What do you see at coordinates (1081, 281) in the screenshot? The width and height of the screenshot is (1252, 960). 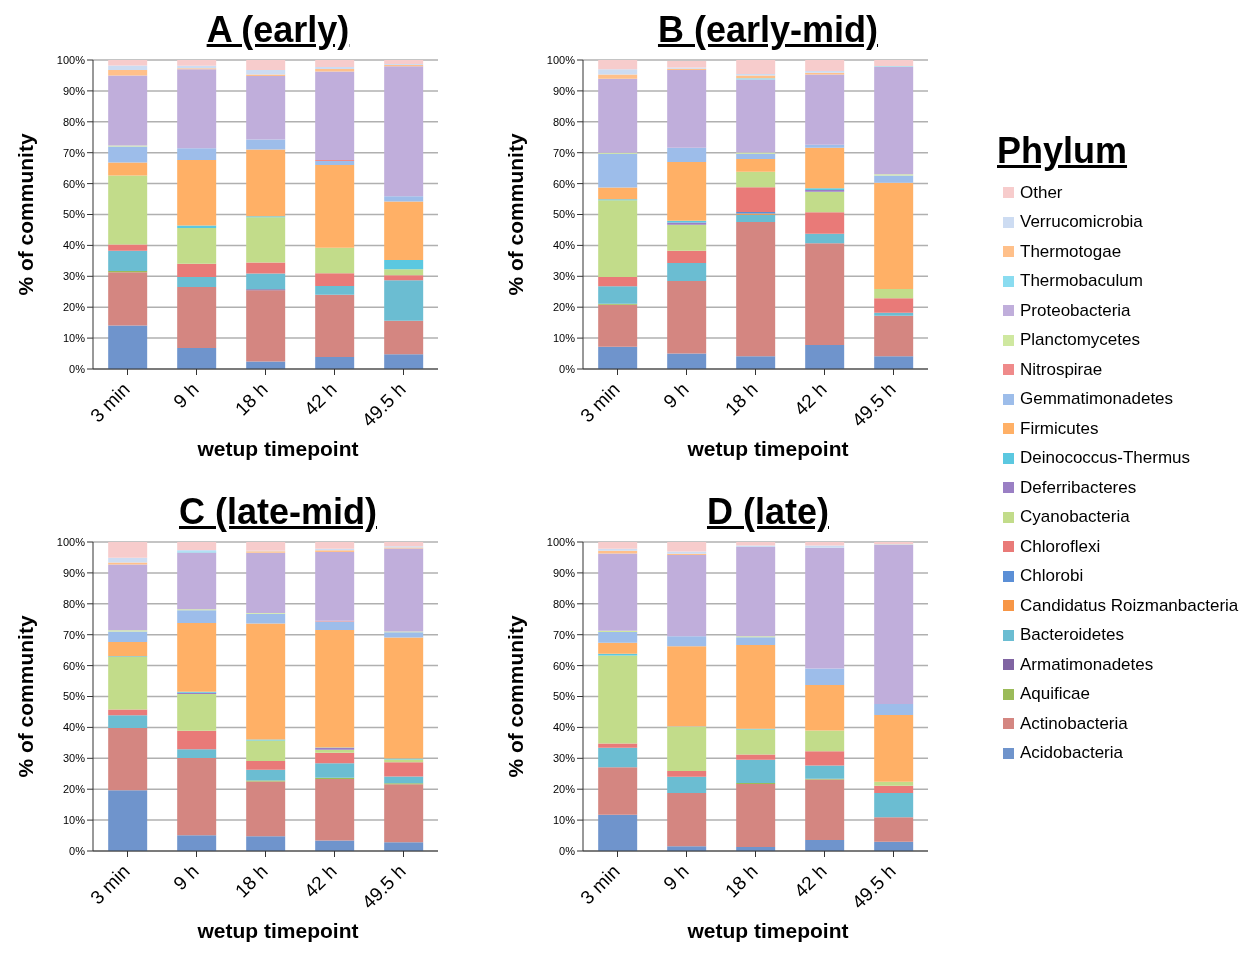 I see `legend-label: Thermobaculum` at bounding box center [1081, 281].